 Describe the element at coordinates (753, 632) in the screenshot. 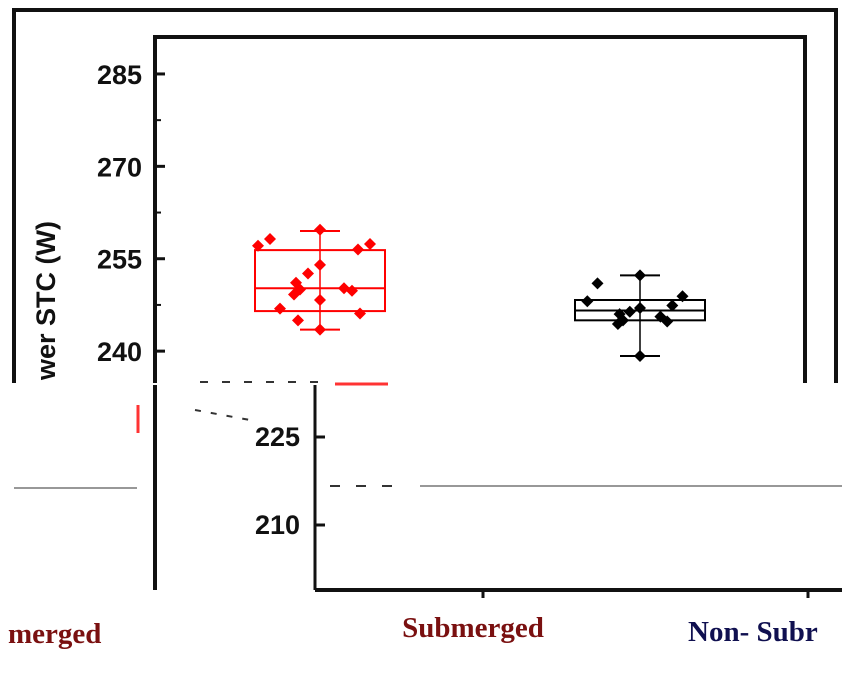

I see `lower-category-label-non-submerged: Non- Subr` at that location.